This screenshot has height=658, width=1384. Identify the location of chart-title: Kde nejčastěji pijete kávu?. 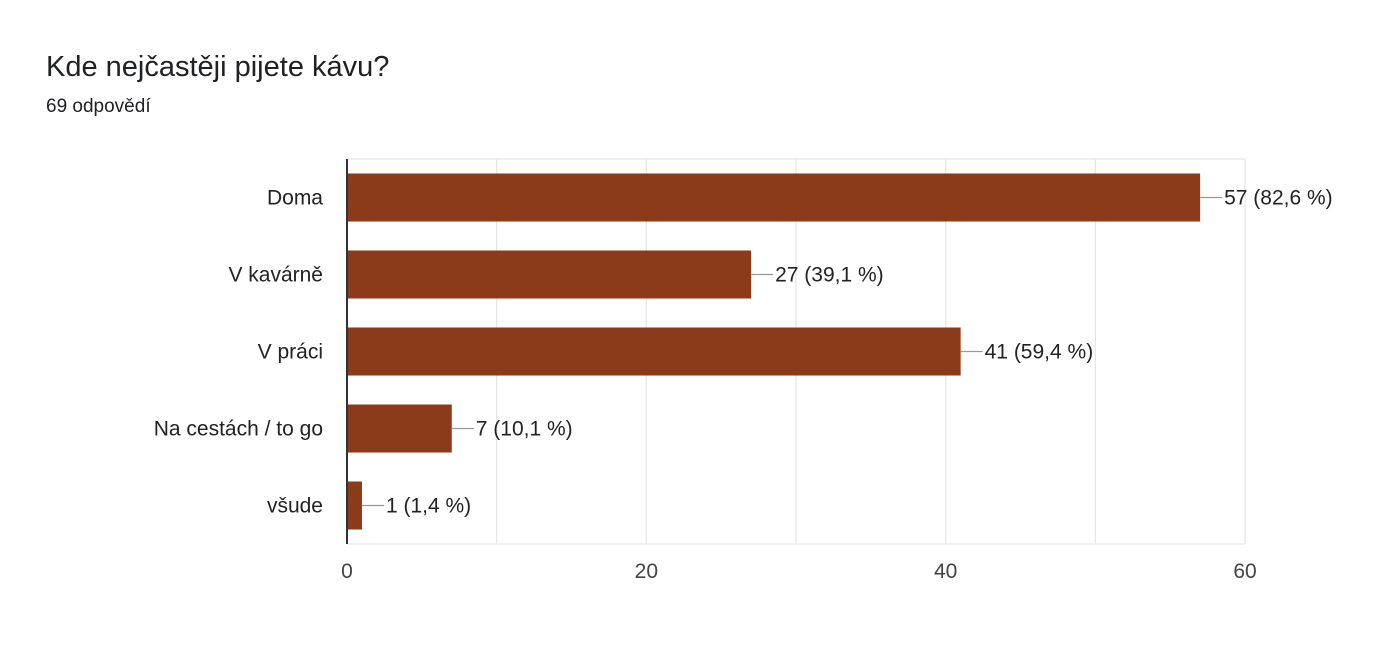
(218, 67).